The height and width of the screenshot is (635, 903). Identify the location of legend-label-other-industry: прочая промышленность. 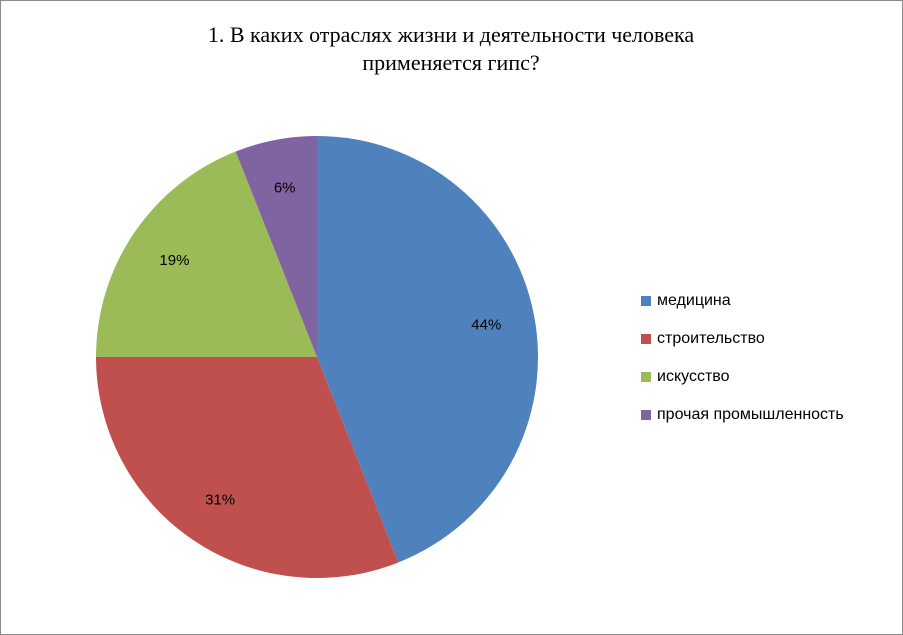
(750, 414).